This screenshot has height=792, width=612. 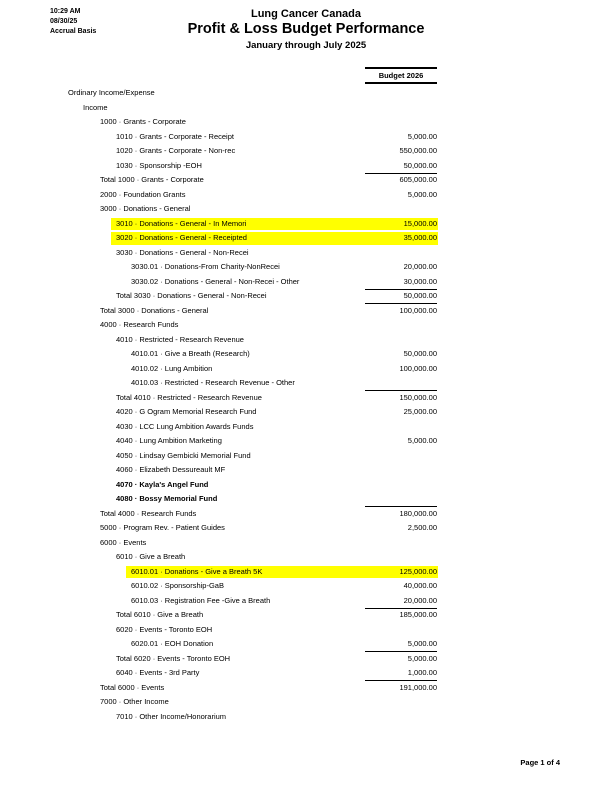 What do you see at coordinates (420, 223) in the screenshot?
I see `amount-value: 15,000.00` at bounding box center [420, 223].